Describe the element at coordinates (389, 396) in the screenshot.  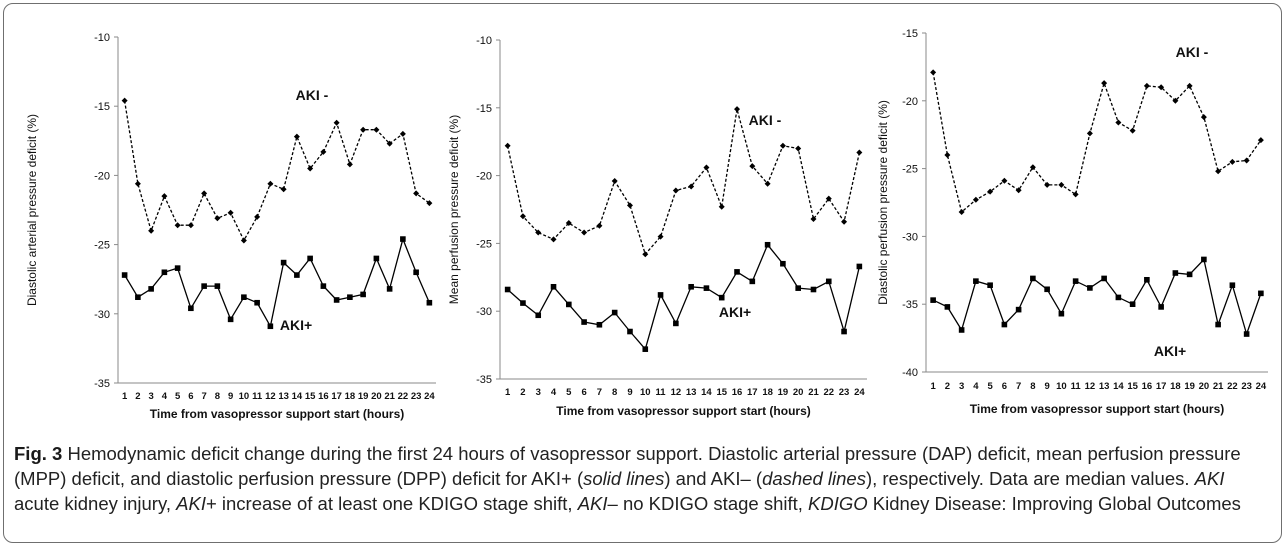
I see `x-tick-label: 21` at that location.